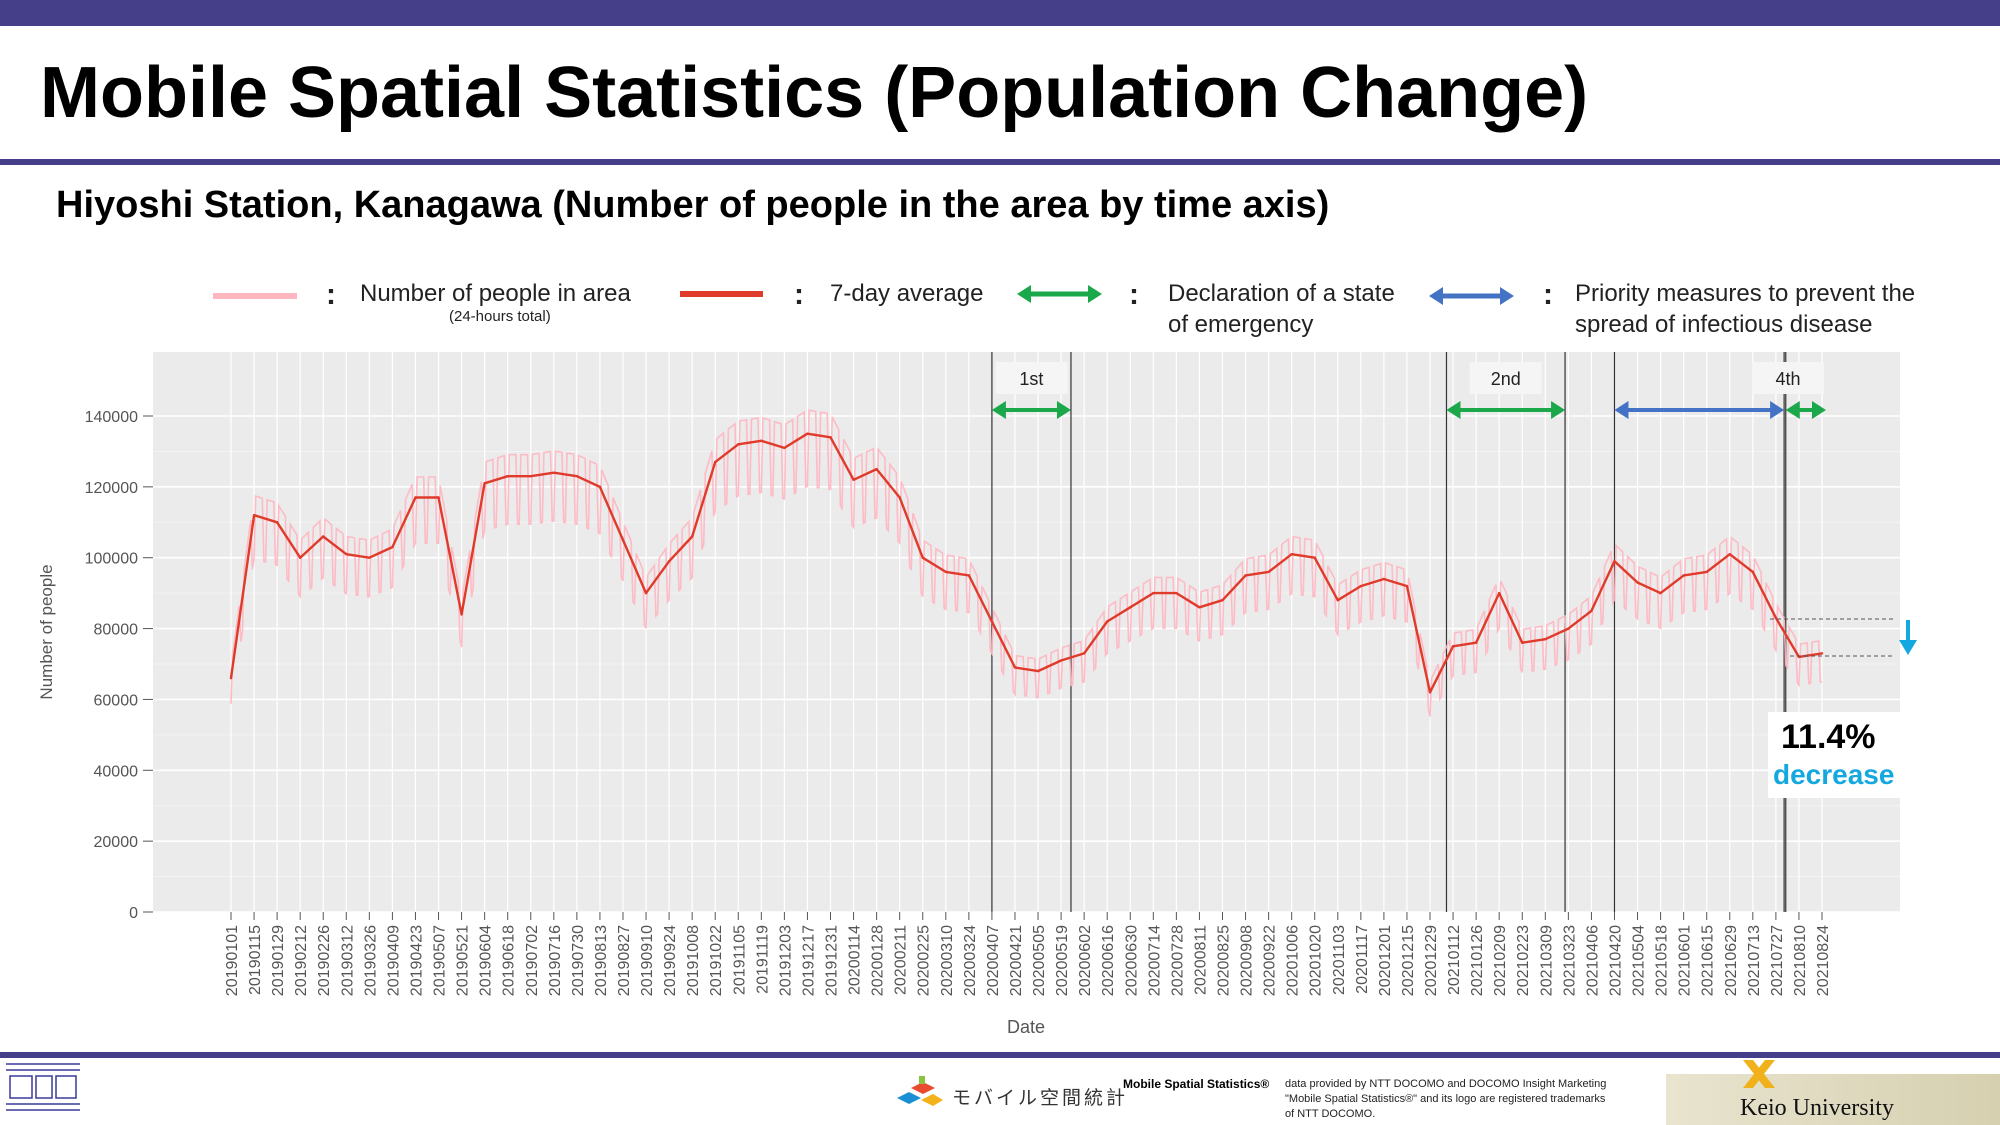 Image resolution: width=2000 pixels, height=1125 pixels. I want to click on y-tick-label: 20000, so click(116, 842).